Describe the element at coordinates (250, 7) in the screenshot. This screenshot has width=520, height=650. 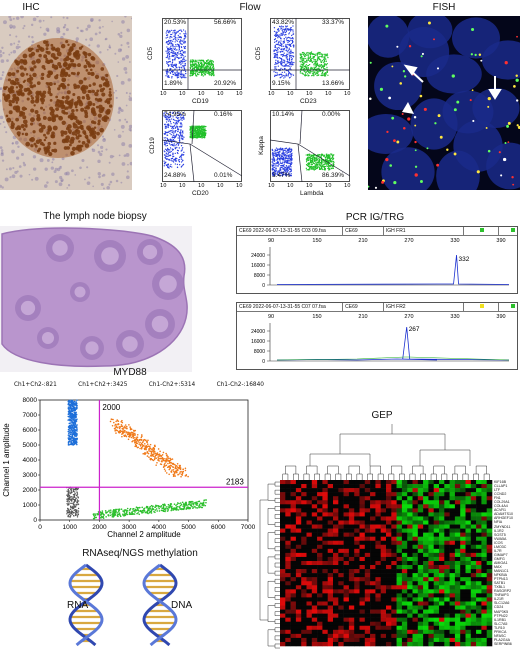
I see `flow-title: Flow` at that location.